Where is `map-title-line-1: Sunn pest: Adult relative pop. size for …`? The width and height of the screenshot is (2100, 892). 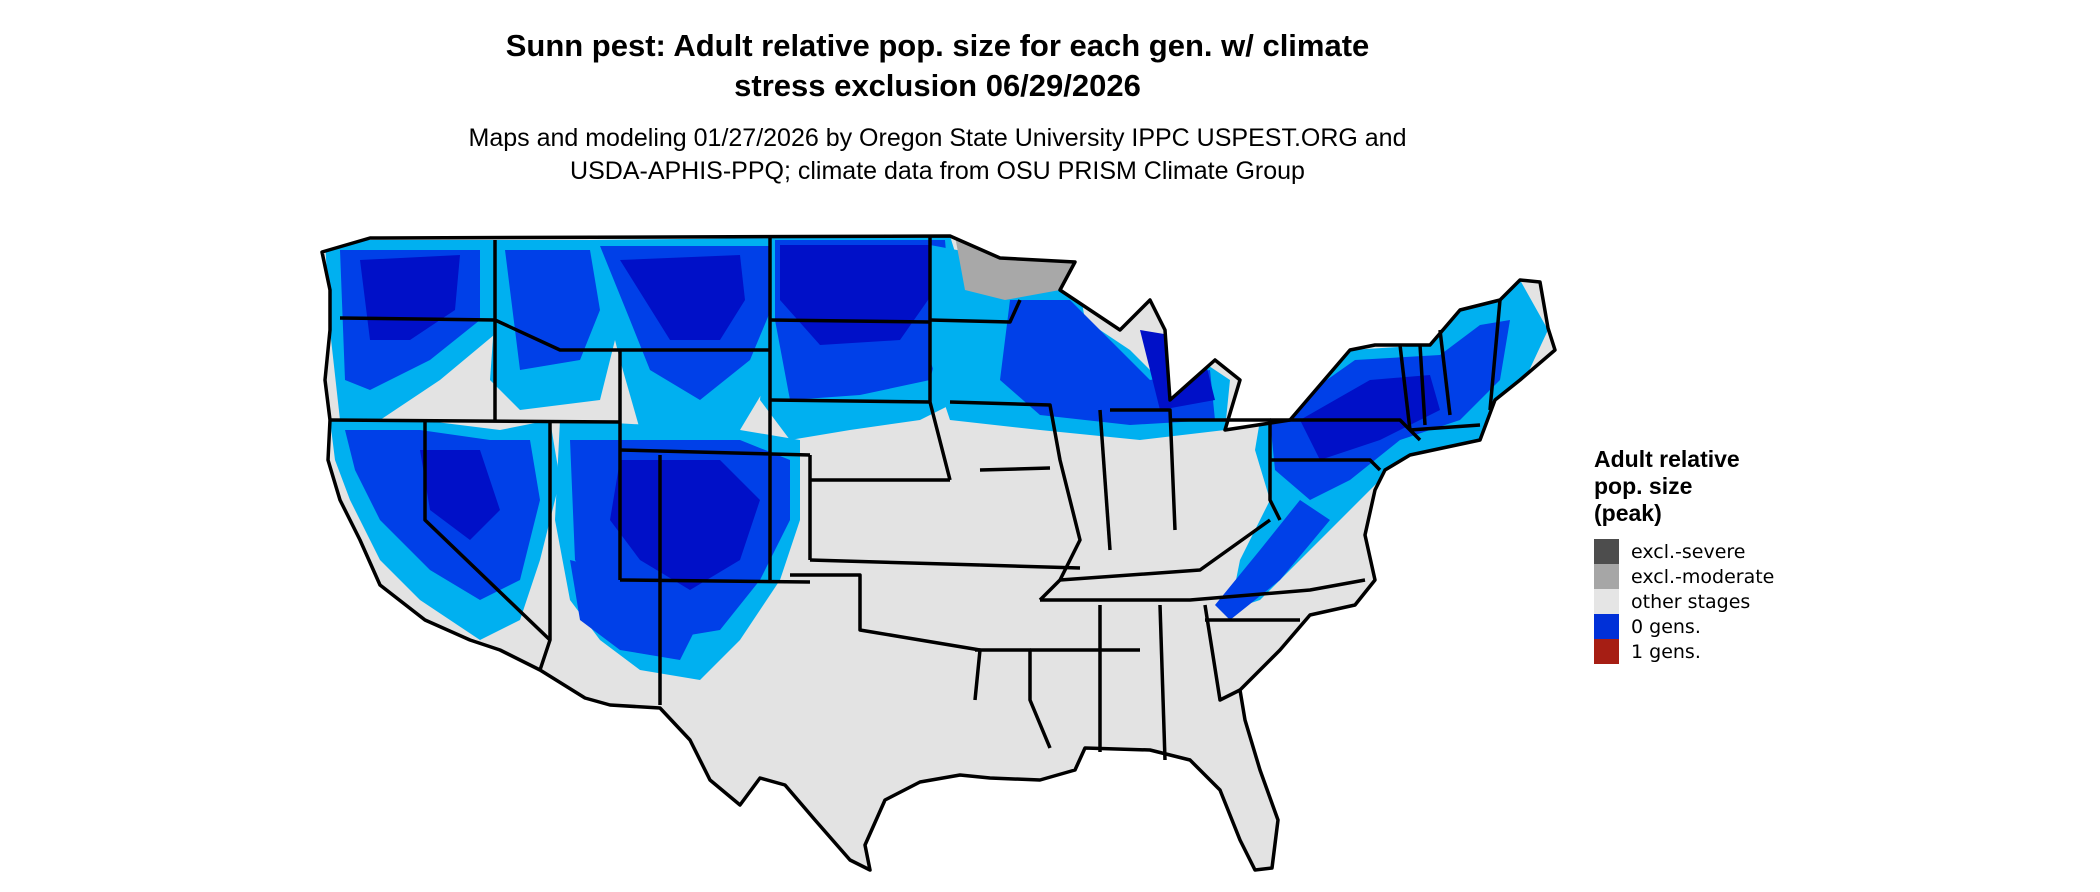 map-title-line-1: Sunn pest: Adult relative pop. size for … is located at coordinates (937, 45).